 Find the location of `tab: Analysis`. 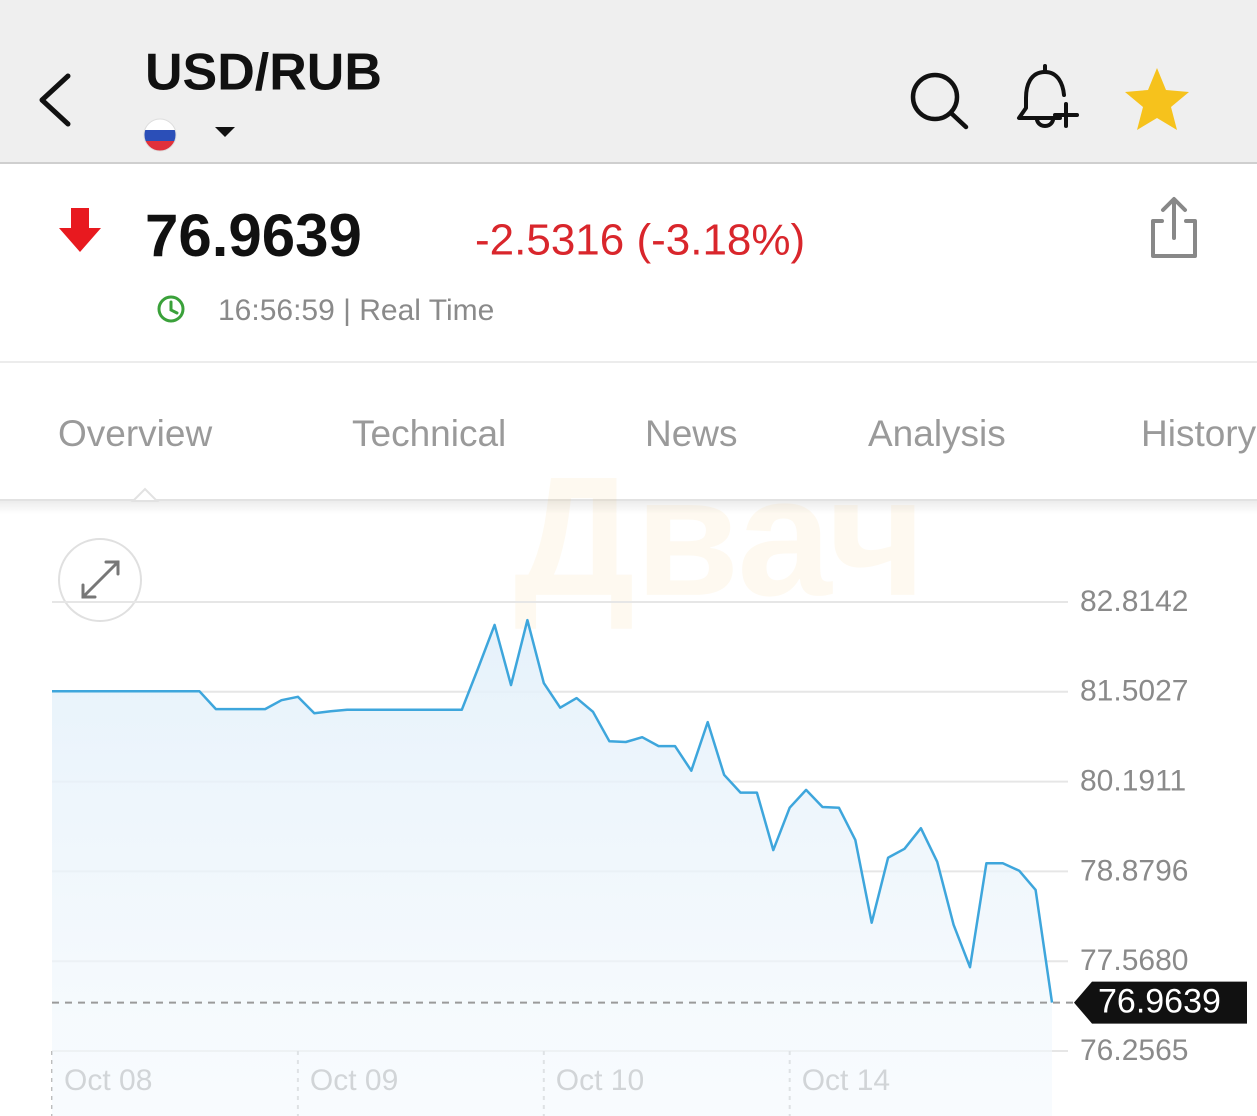

tab: Analysis is located at coordinates (937, 433).